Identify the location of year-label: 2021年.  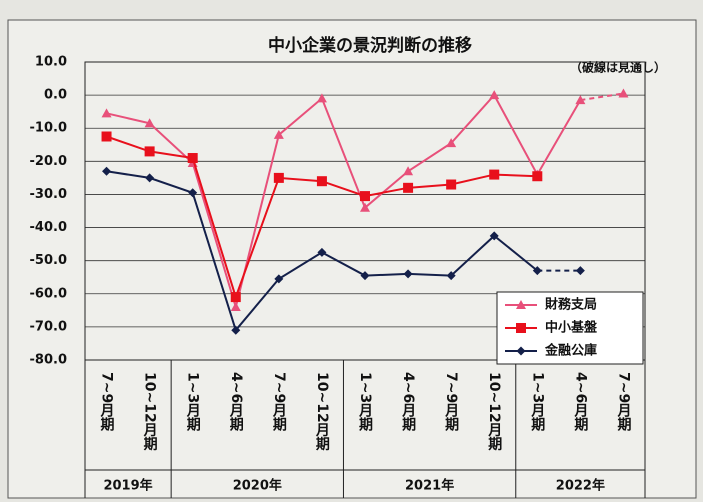
(429, 486).